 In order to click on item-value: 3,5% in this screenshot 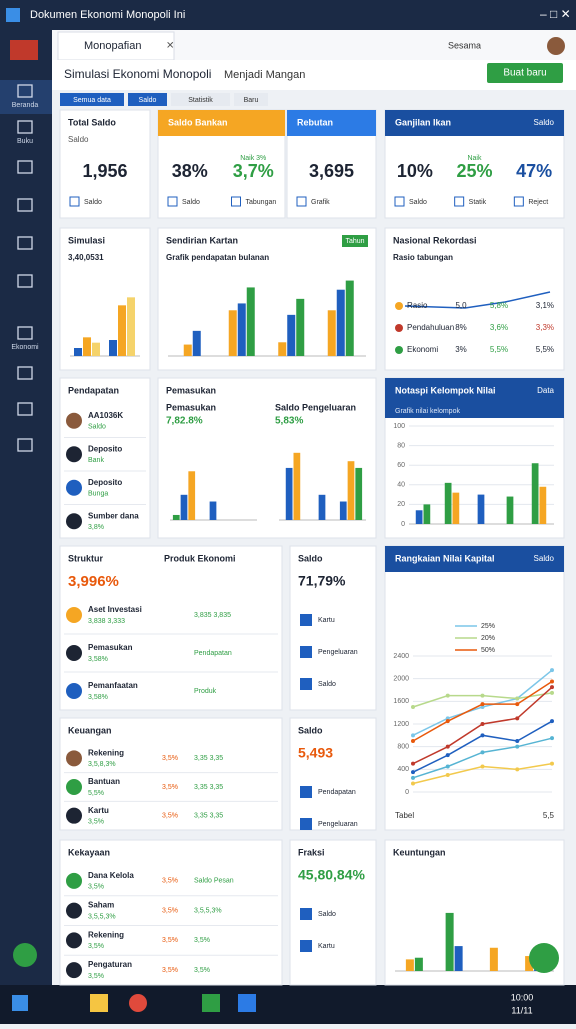, I will do `click(170, 758)`.